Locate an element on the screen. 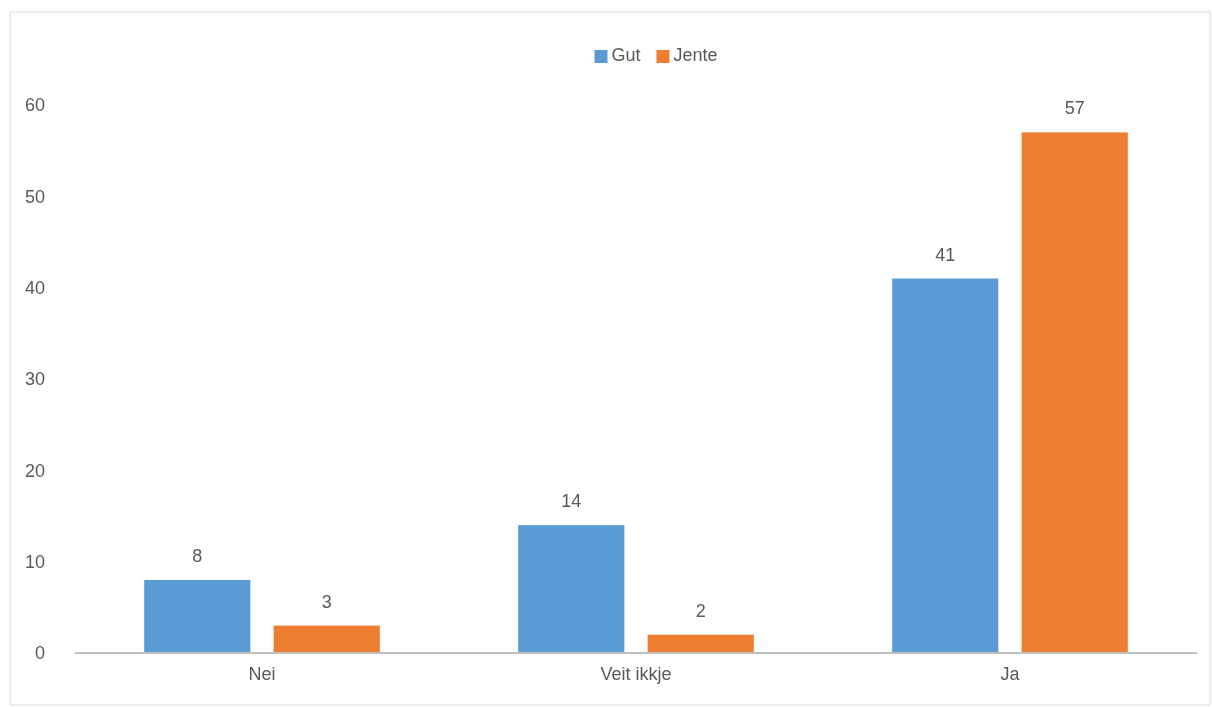 The height and width of the screenshot is (707, 1212). legend-label: Jente is located at coordinates (695, 55).